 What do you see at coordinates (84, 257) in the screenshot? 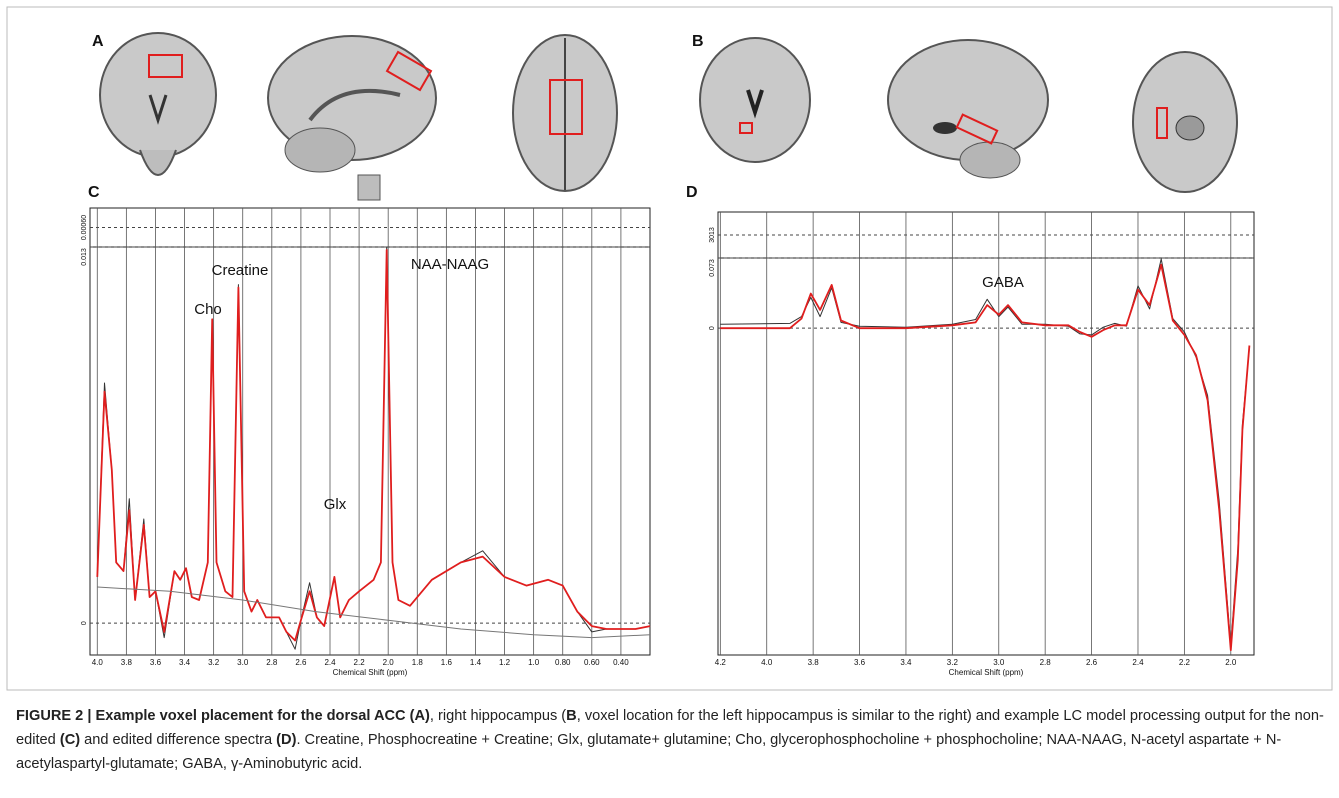
I see `y-tick-label: 0.013` at bounding box center [84, 257].